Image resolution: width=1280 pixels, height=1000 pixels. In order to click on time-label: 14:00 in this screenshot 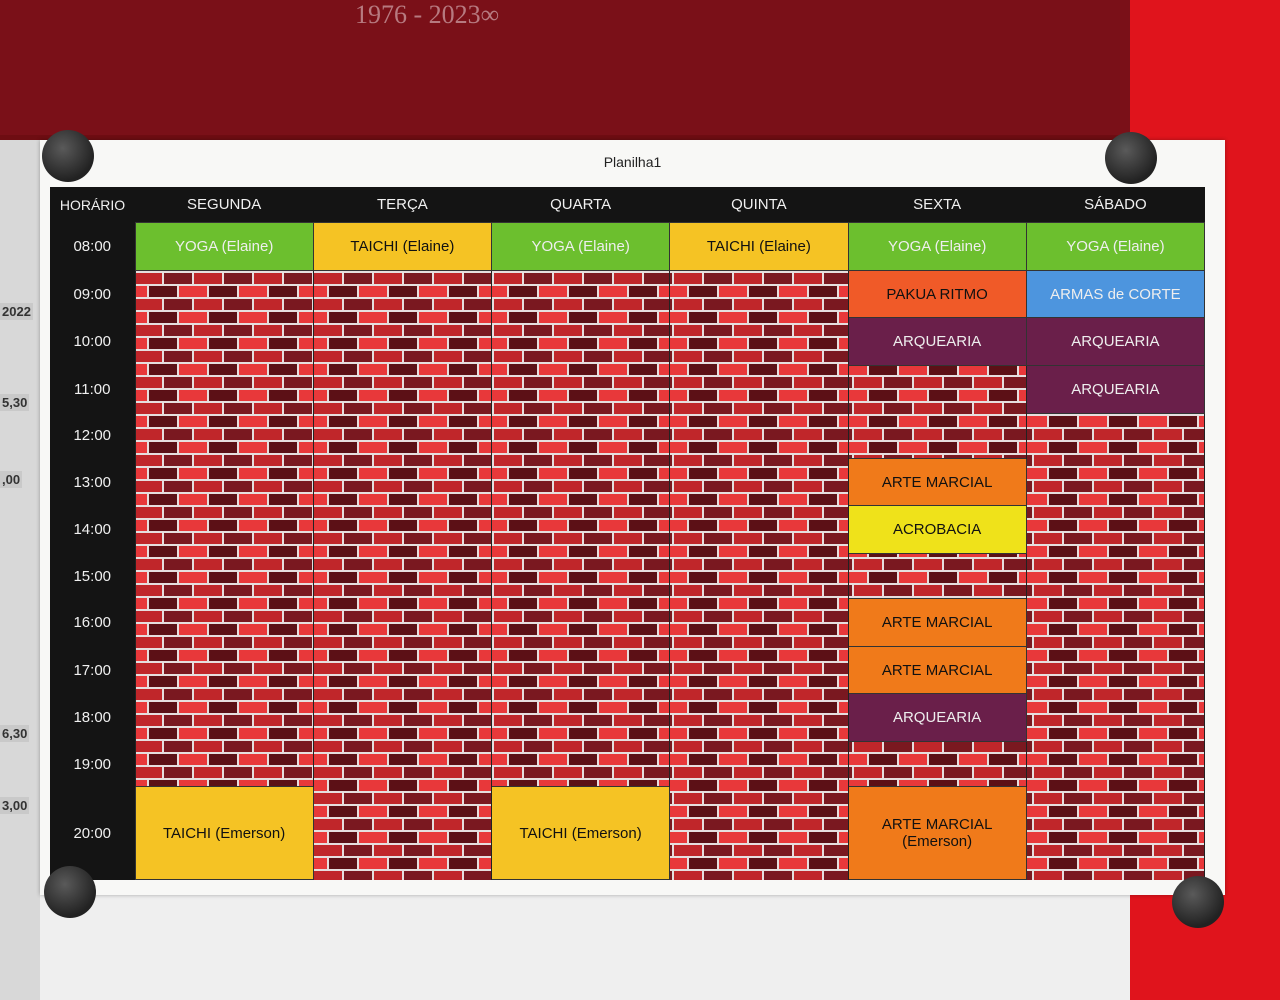, I will do `click(92, 529)`.